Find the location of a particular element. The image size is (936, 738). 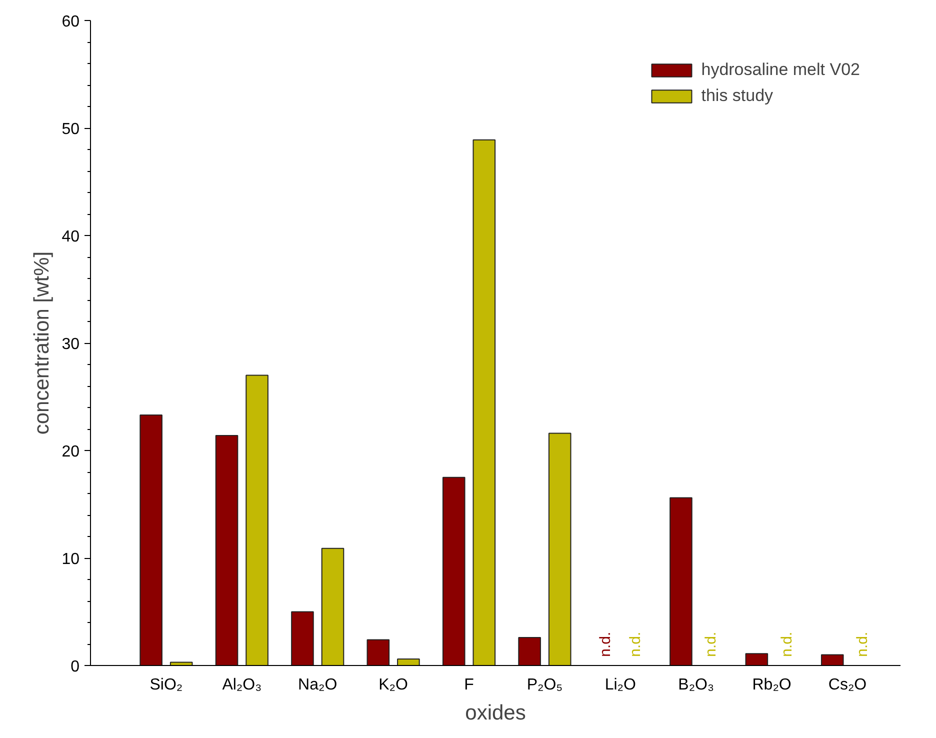

legend-label: this study is located at coordinates (737, 96).